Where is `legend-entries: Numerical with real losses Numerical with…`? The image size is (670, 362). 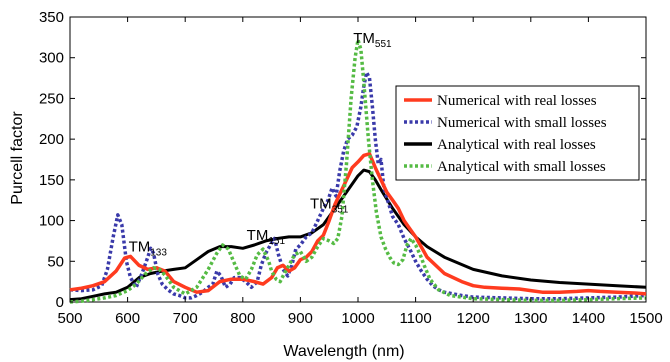 legend-entries: Numerical with real losses Numerical with… is located at coordinates (505, 134).